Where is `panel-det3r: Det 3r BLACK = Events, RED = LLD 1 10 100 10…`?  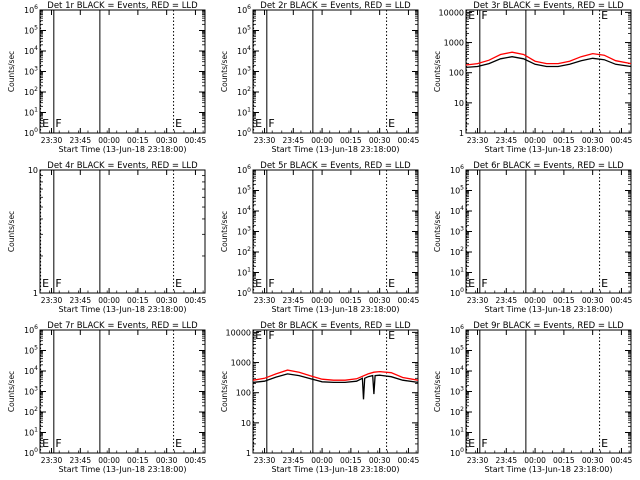
panel-det3r: Det 3r BLACK = Events, RED = LLD 1 10 100 10… is located at coordinates (532, 77).